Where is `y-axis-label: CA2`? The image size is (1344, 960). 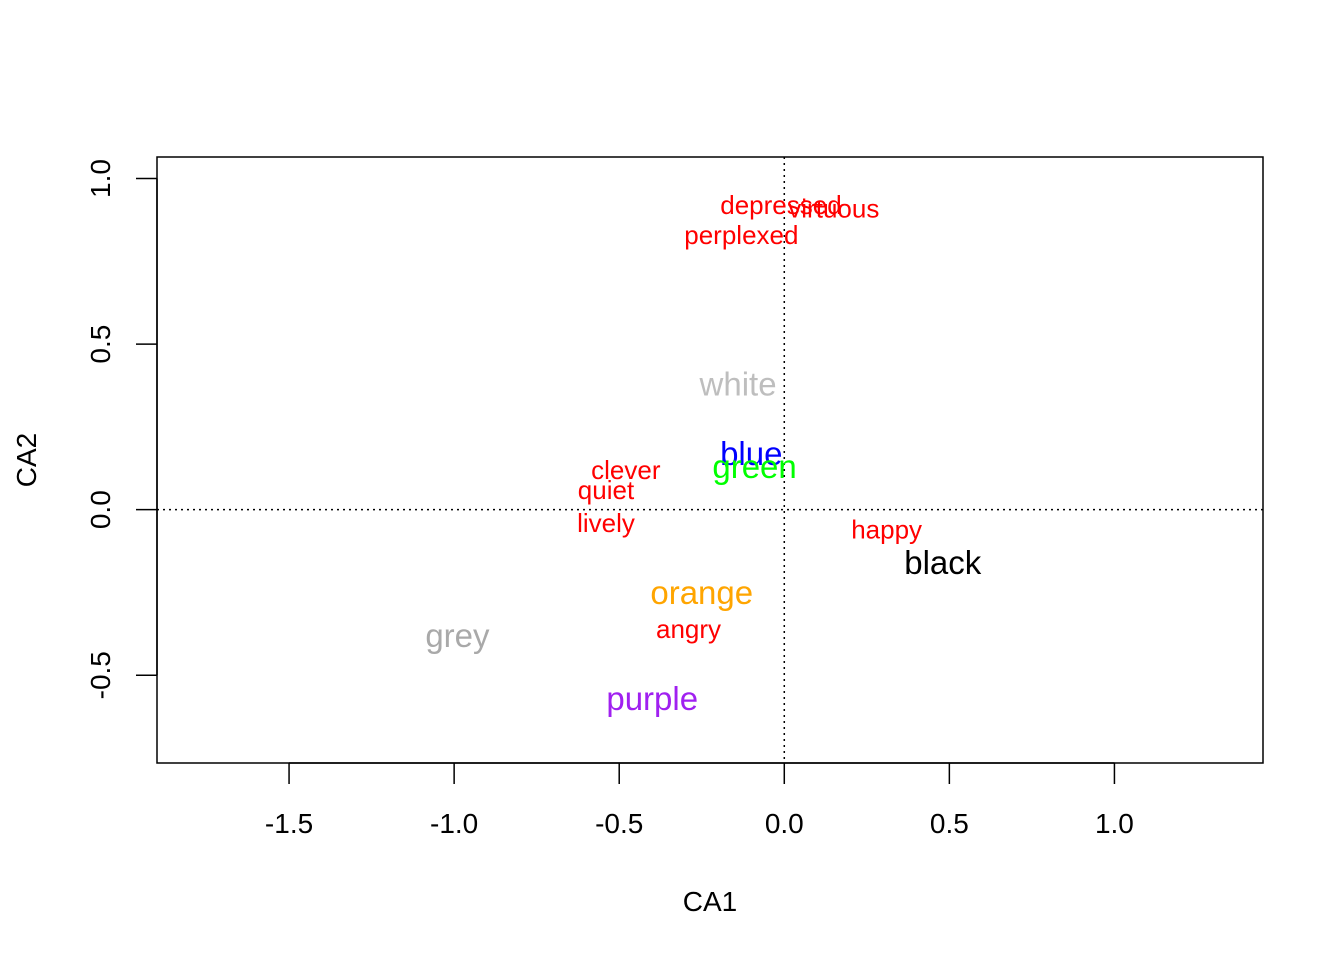 y-axis-label: CA2 is located at coordinates (26, 460).